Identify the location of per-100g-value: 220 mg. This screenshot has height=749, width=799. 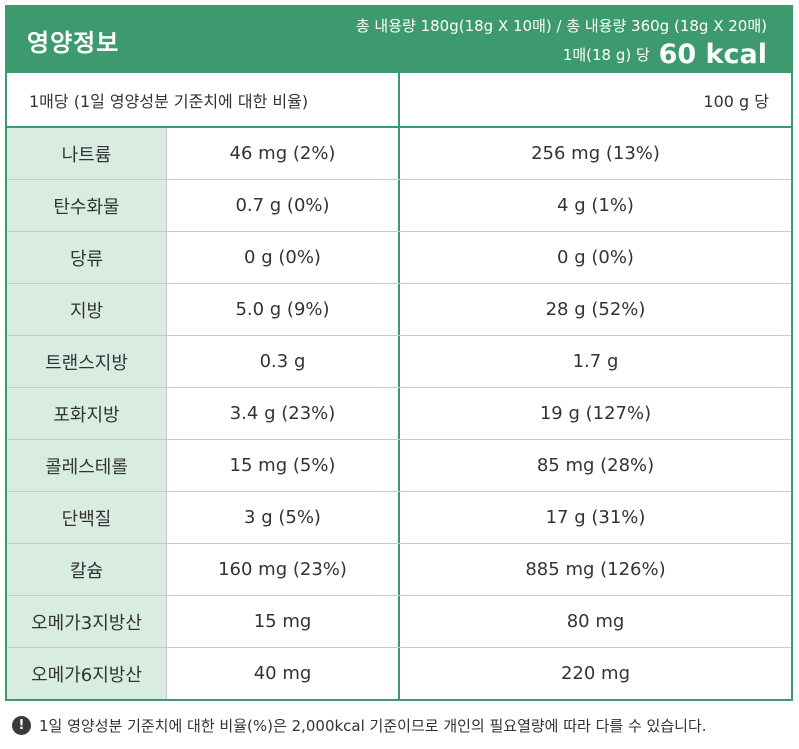
(595, 673).